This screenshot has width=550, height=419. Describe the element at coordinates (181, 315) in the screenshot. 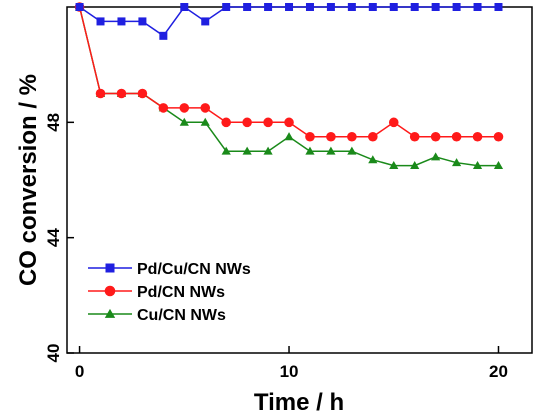

I see `legend-label-cu-cn-nws: Cu/CN NWs` at that location.